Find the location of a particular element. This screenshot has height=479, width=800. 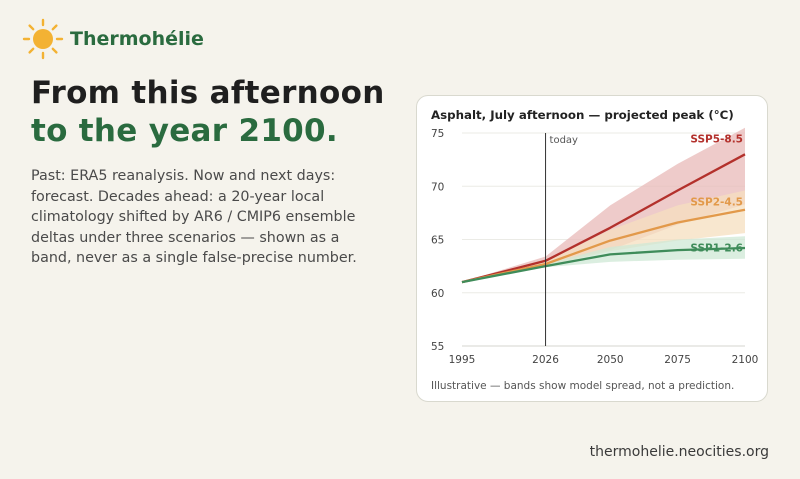

x-tick-label: 2075 is located at coordinates (677, 360).